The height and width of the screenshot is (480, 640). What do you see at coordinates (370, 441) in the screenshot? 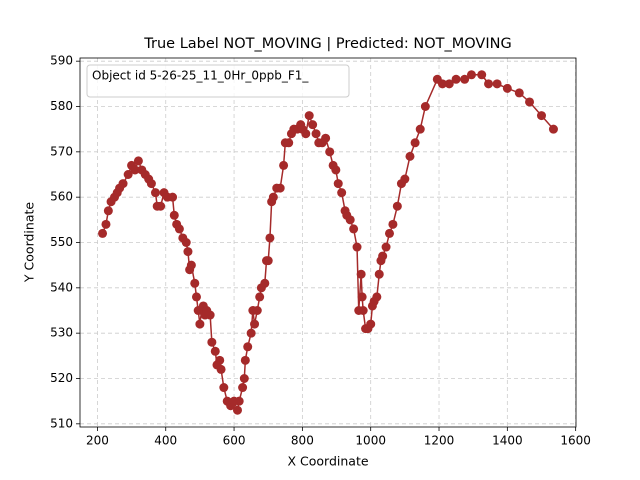
I see `x-tick-label: 1000` at bounding box center [370, 441].